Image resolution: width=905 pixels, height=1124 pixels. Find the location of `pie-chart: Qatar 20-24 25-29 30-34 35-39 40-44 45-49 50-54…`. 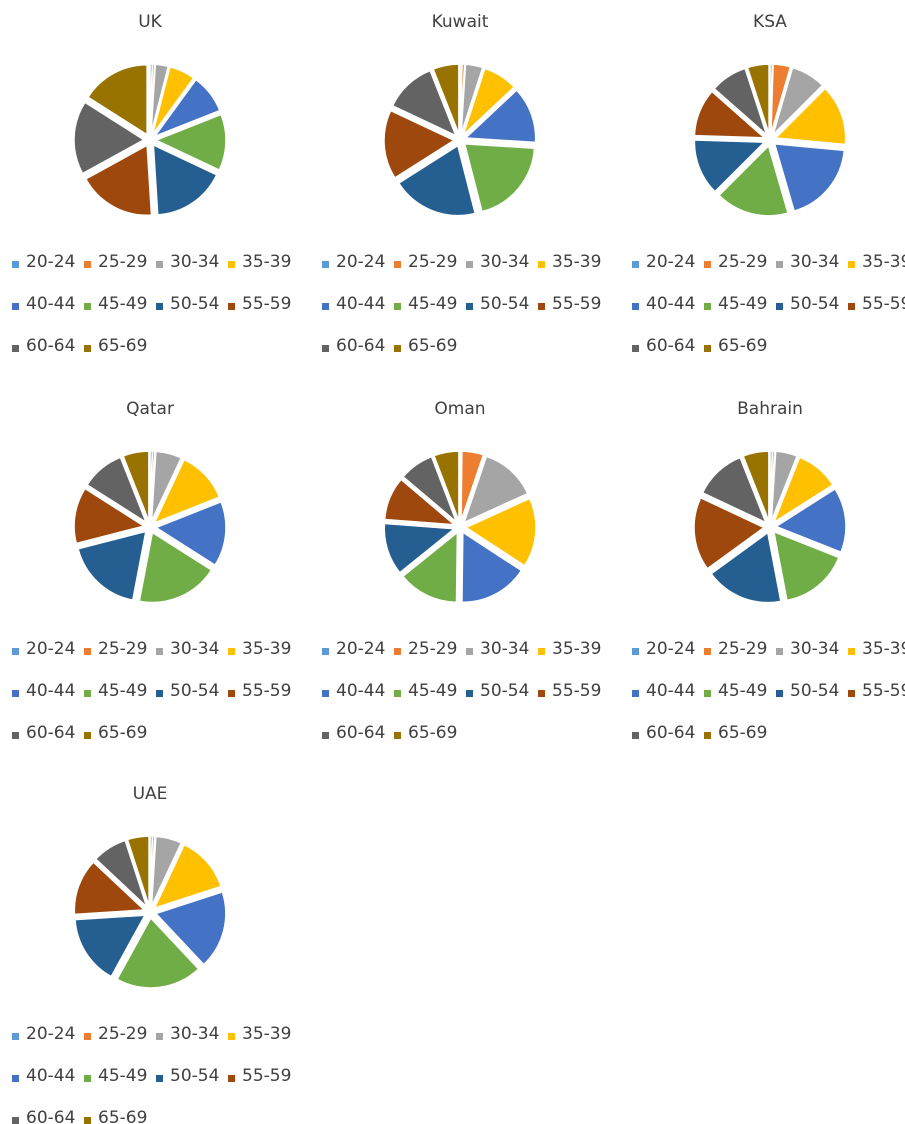

pie-chart: Qatar 20-24 25-29 30-34 35-39 40-44 45-49 50-54… is located at coordinates (151, 571).